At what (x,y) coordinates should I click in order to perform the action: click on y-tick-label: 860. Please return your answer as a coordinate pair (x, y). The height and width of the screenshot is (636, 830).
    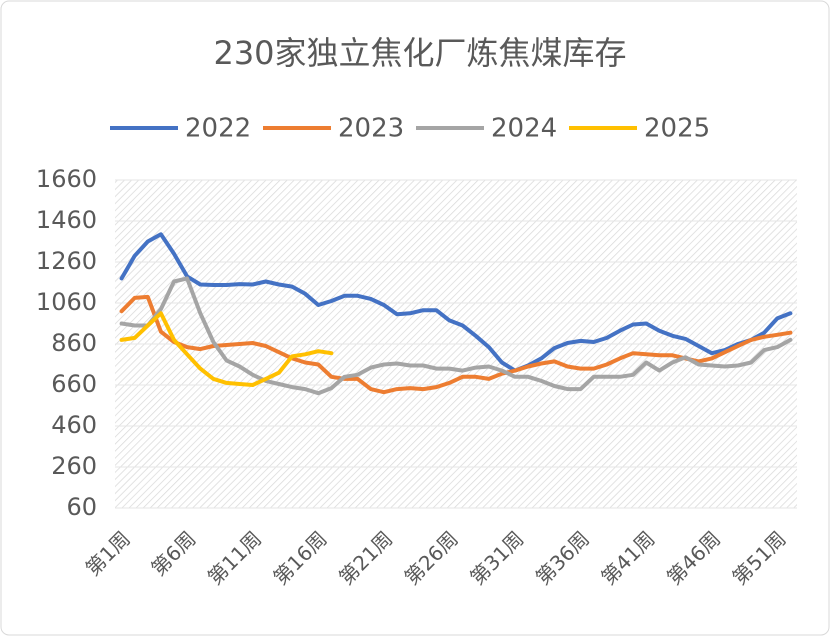
    Looking at the image, I should click on (74, 343).